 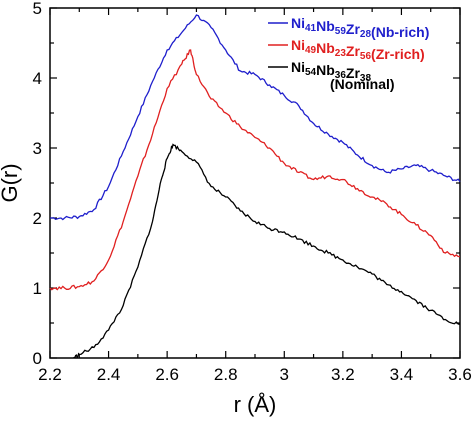 I want to click on y-tick-label: 4, so click(x=37, y=78).